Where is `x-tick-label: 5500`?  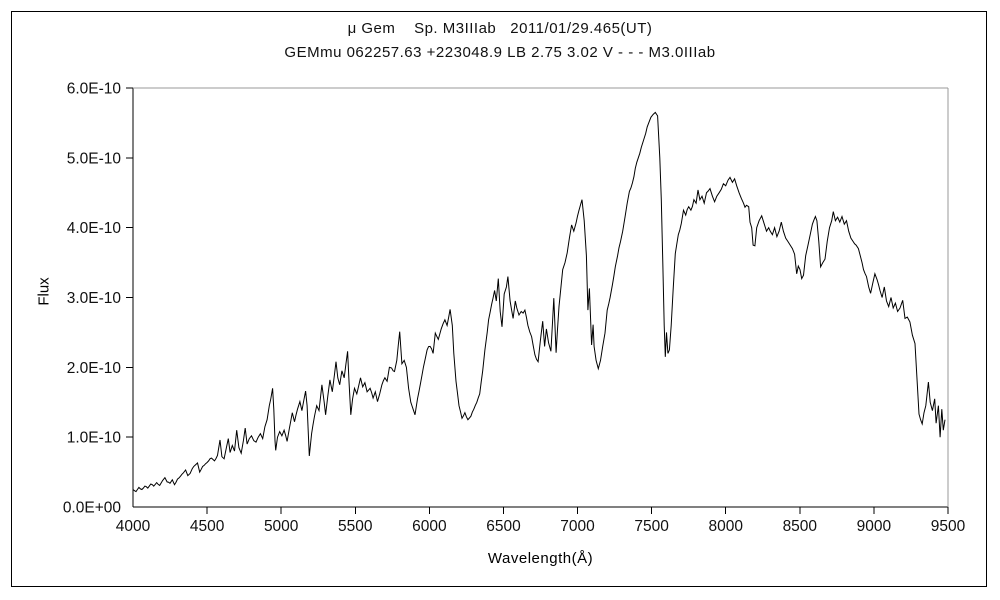 x-tick-label: 5500 is located at coordinates (355, 526).